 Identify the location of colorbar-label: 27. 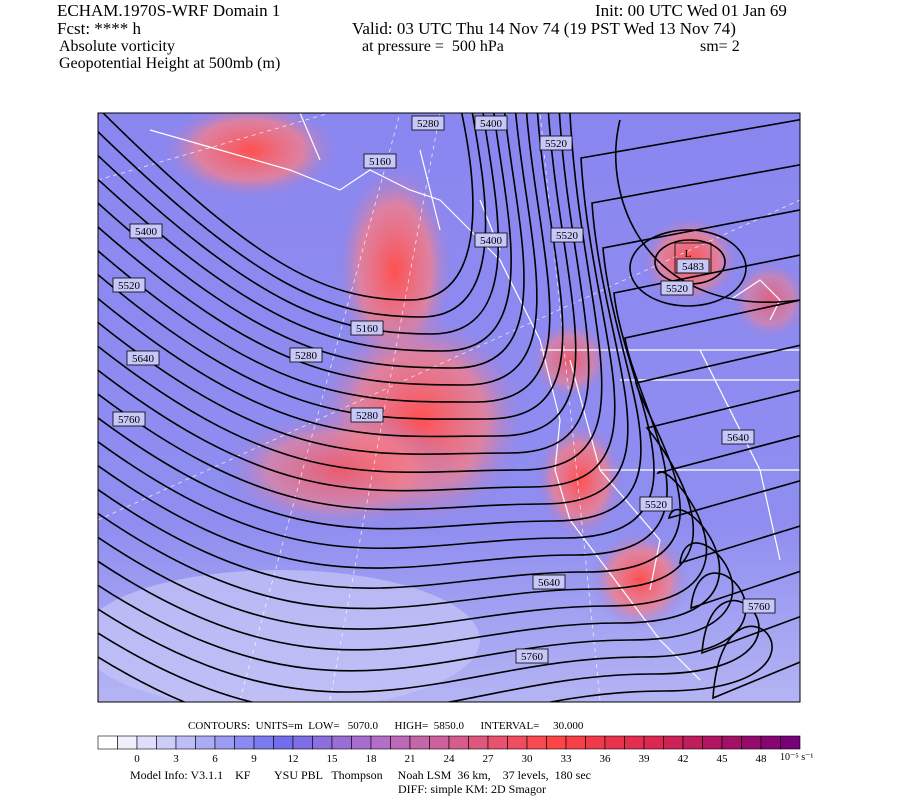
(489, 759).